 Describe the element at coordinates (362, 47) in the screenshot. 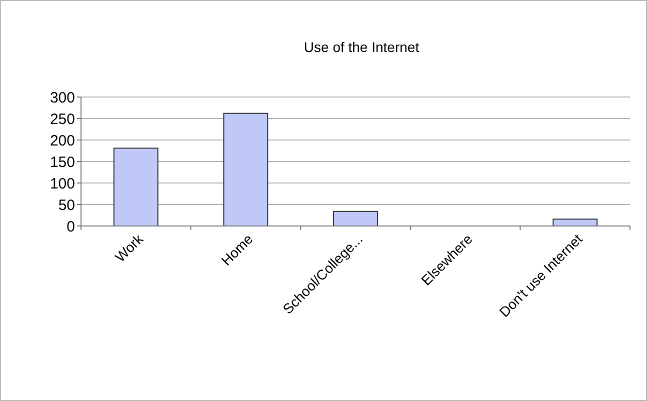

I see `chart-title: Use of the Internet` at that location.